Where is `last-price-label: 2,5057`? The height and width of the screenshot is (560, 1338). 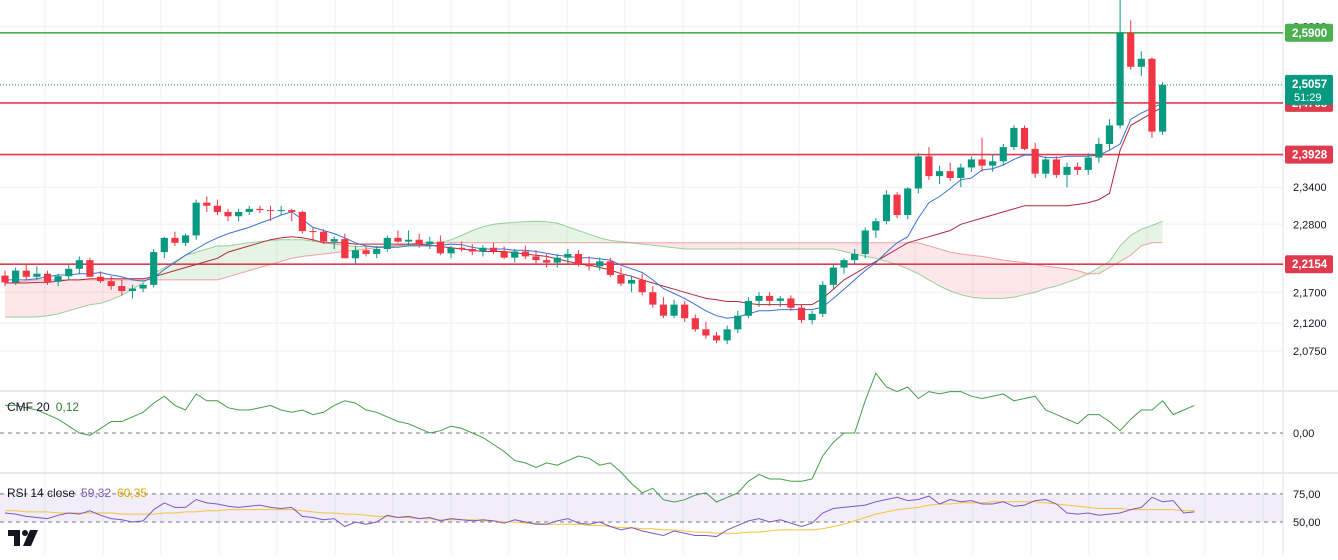
last-price-label: 2,5057 is located at coordinates (1309, 85).